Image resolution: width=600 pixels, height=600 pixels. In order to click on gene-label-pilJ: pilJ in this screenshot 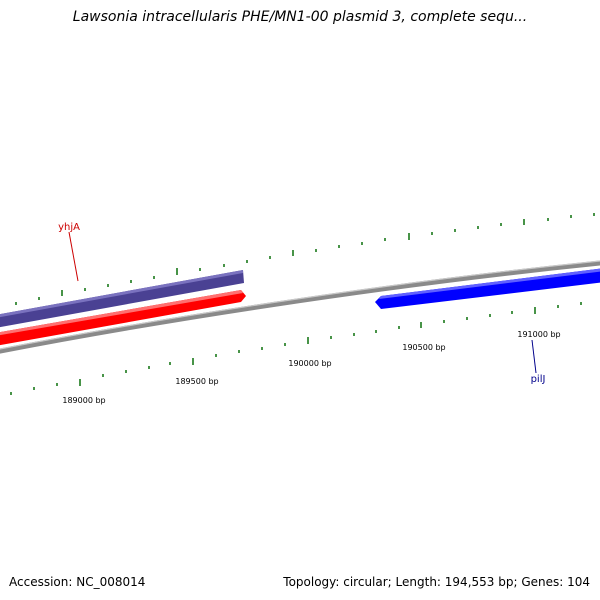, I will do `click(538, 379)`.